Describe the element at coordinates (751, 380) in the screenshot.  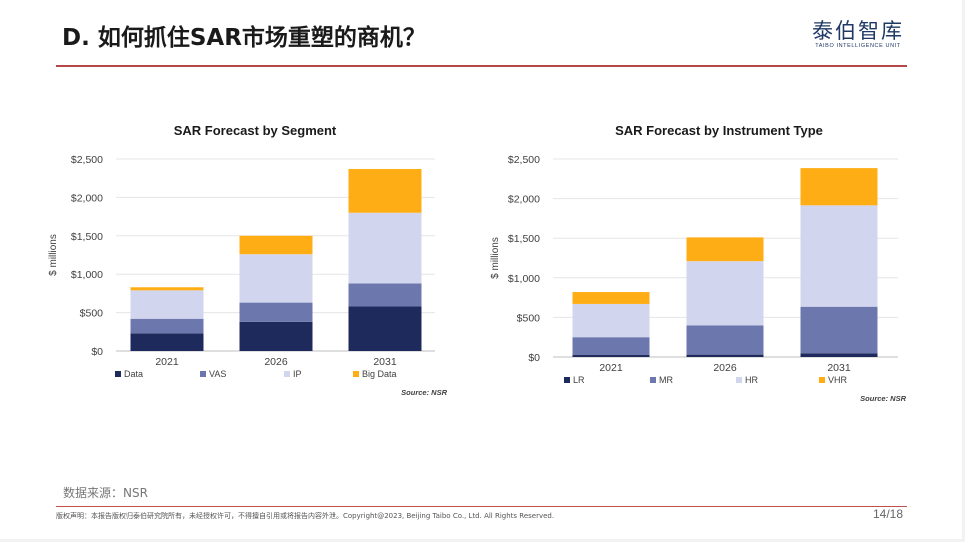
I see `legend-label: HR` at that location.